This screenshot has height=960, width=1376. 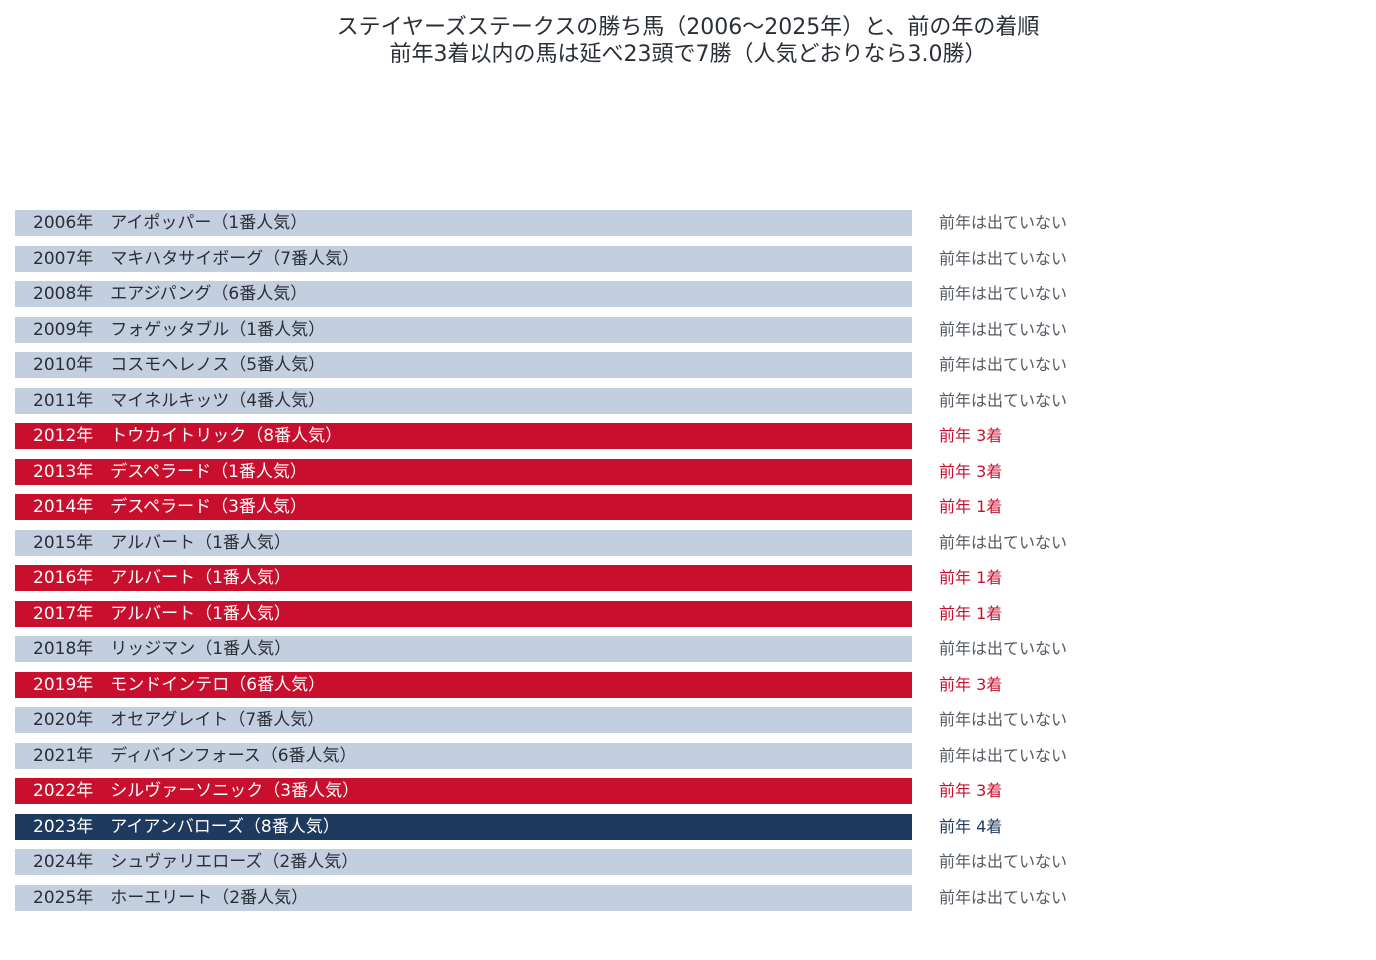 I want to click on bar-2008, so click(x=463, y=294).